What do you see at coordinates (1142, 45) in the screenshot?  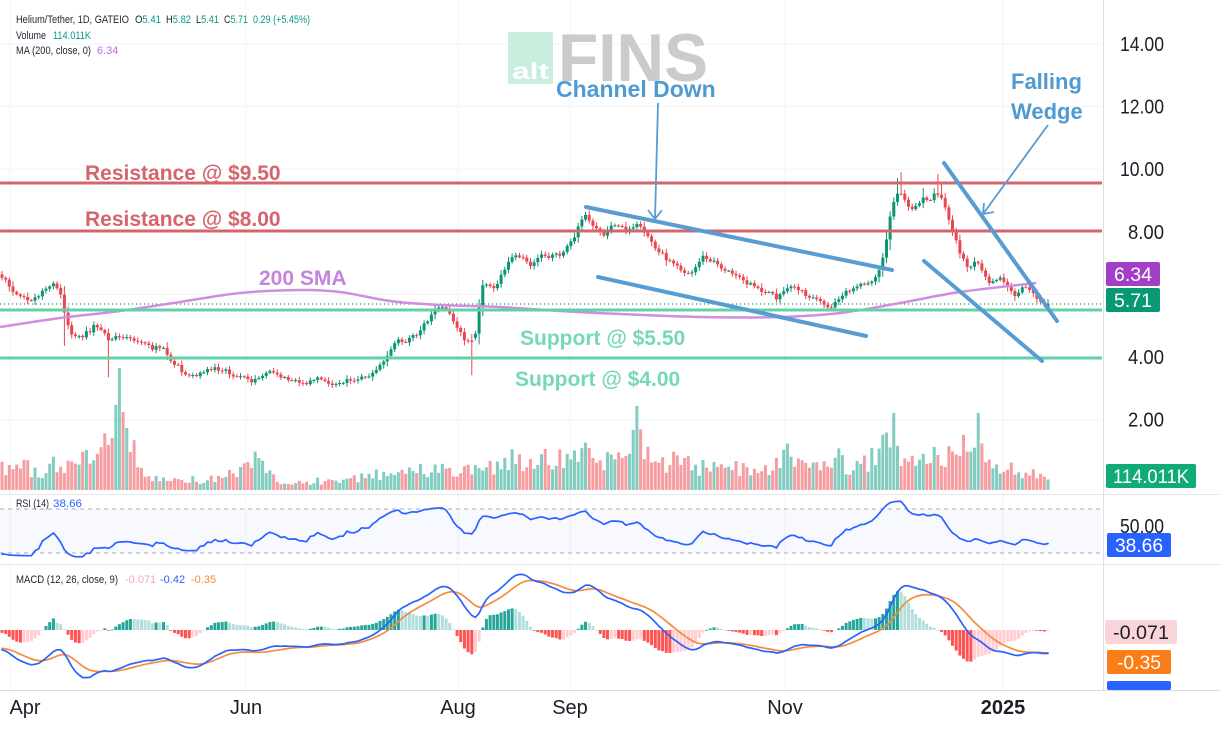 I see `svg-text: 14.00` at bounding box center [1142, 45].